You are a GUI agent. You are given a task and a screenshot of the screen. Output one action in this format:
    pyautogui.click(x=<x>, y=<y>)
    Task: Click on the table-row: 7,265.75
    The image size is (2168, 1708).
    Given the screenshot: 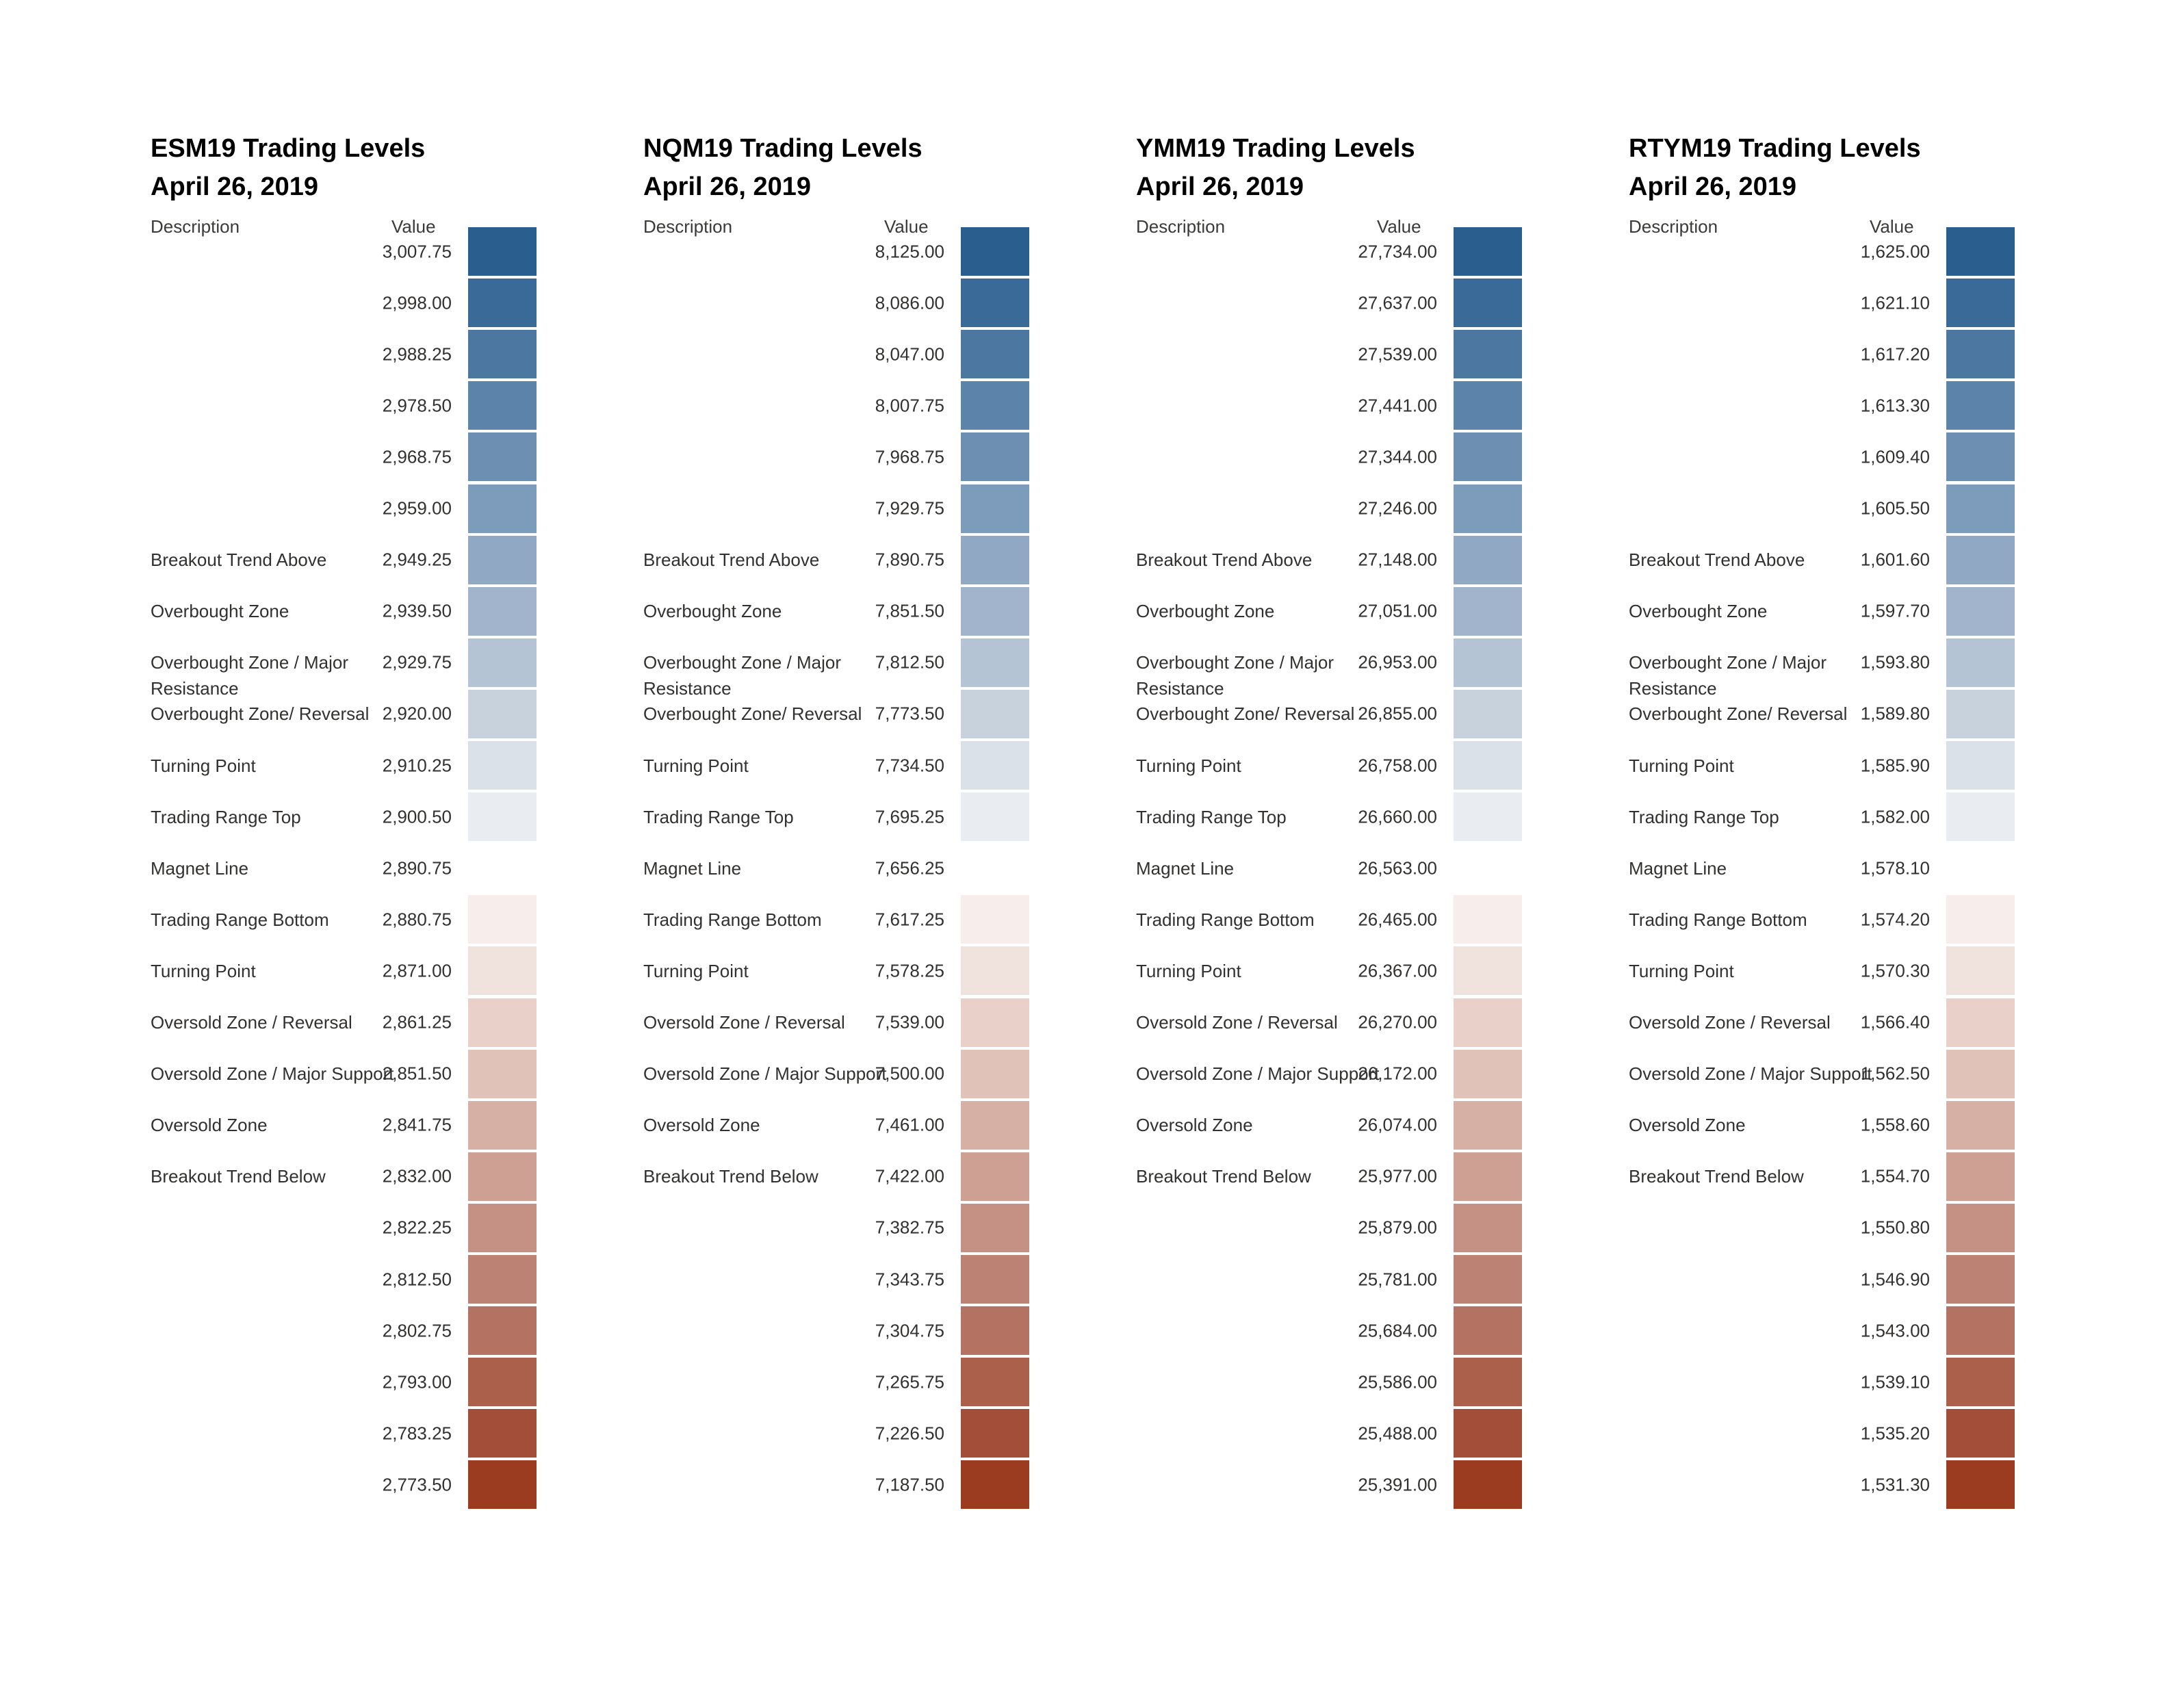 What is the action you would take?
    pyautogui.click(x=876, y=1382)
    